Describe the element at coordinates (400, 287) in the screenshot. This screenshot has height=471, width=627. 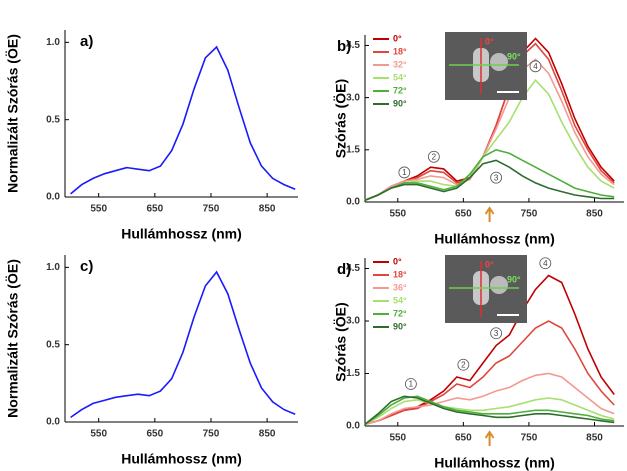
I see `legend-label: 36°` at that location.